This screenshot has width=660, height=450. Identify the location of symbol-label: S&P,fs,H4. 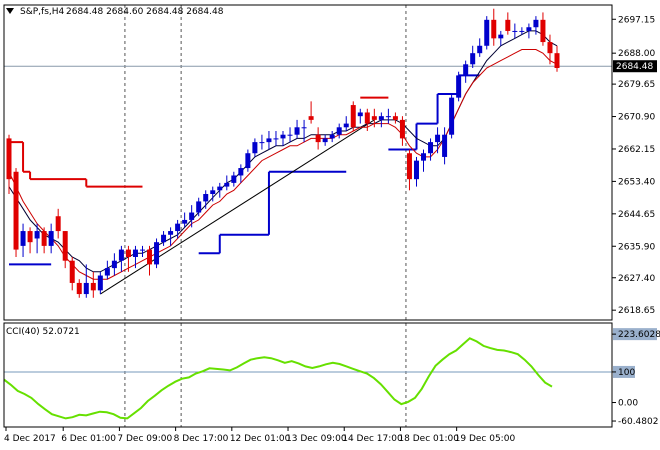
(42, 12).